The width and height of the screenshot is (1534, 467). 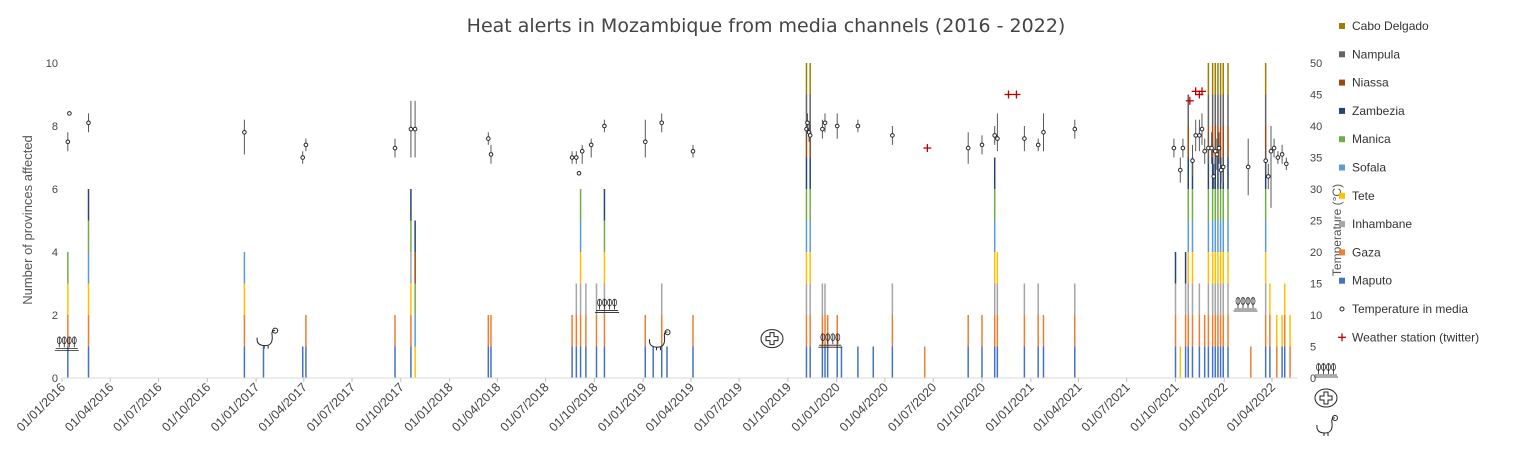 I want to click on x-tick-label: 01/01/2018, so click(x=429, y=407).